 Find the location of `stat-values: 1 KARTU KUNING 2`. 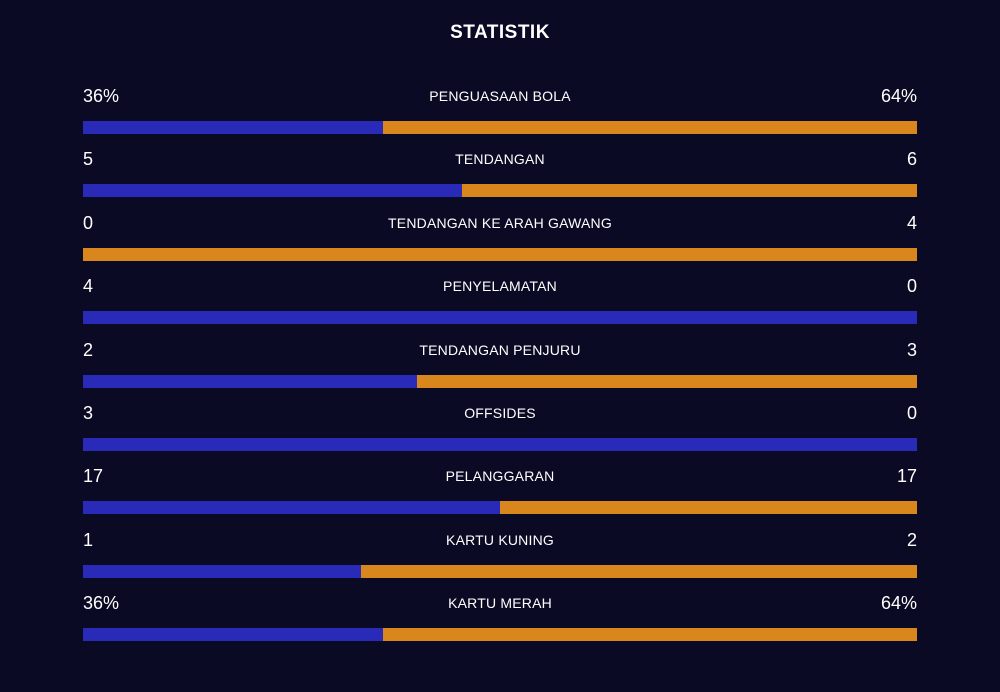

stat-values: 1 KARTU KUNING 2 is located at coordinates (500, 543).